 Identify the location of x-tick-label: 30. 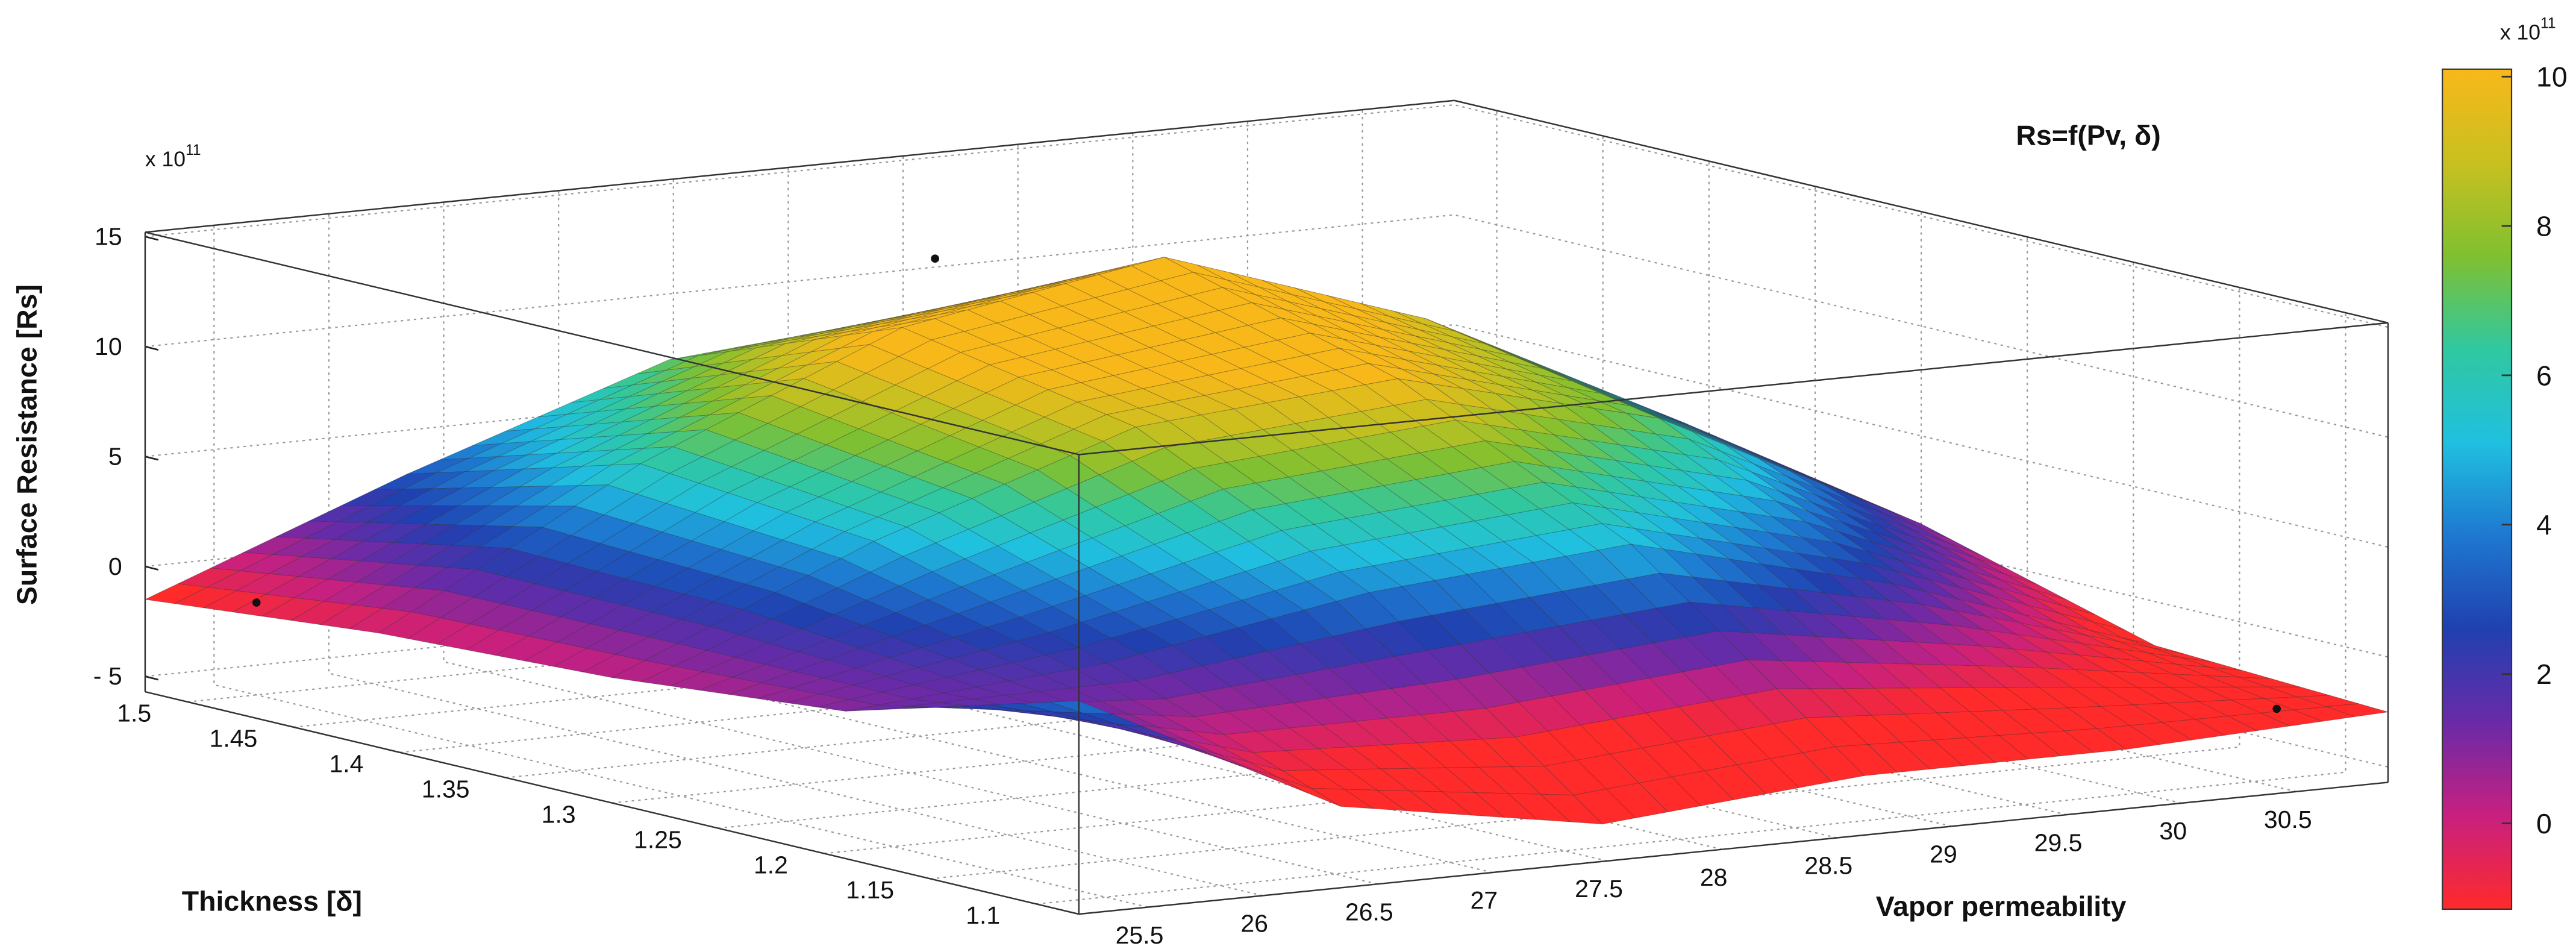
(2173, 831).